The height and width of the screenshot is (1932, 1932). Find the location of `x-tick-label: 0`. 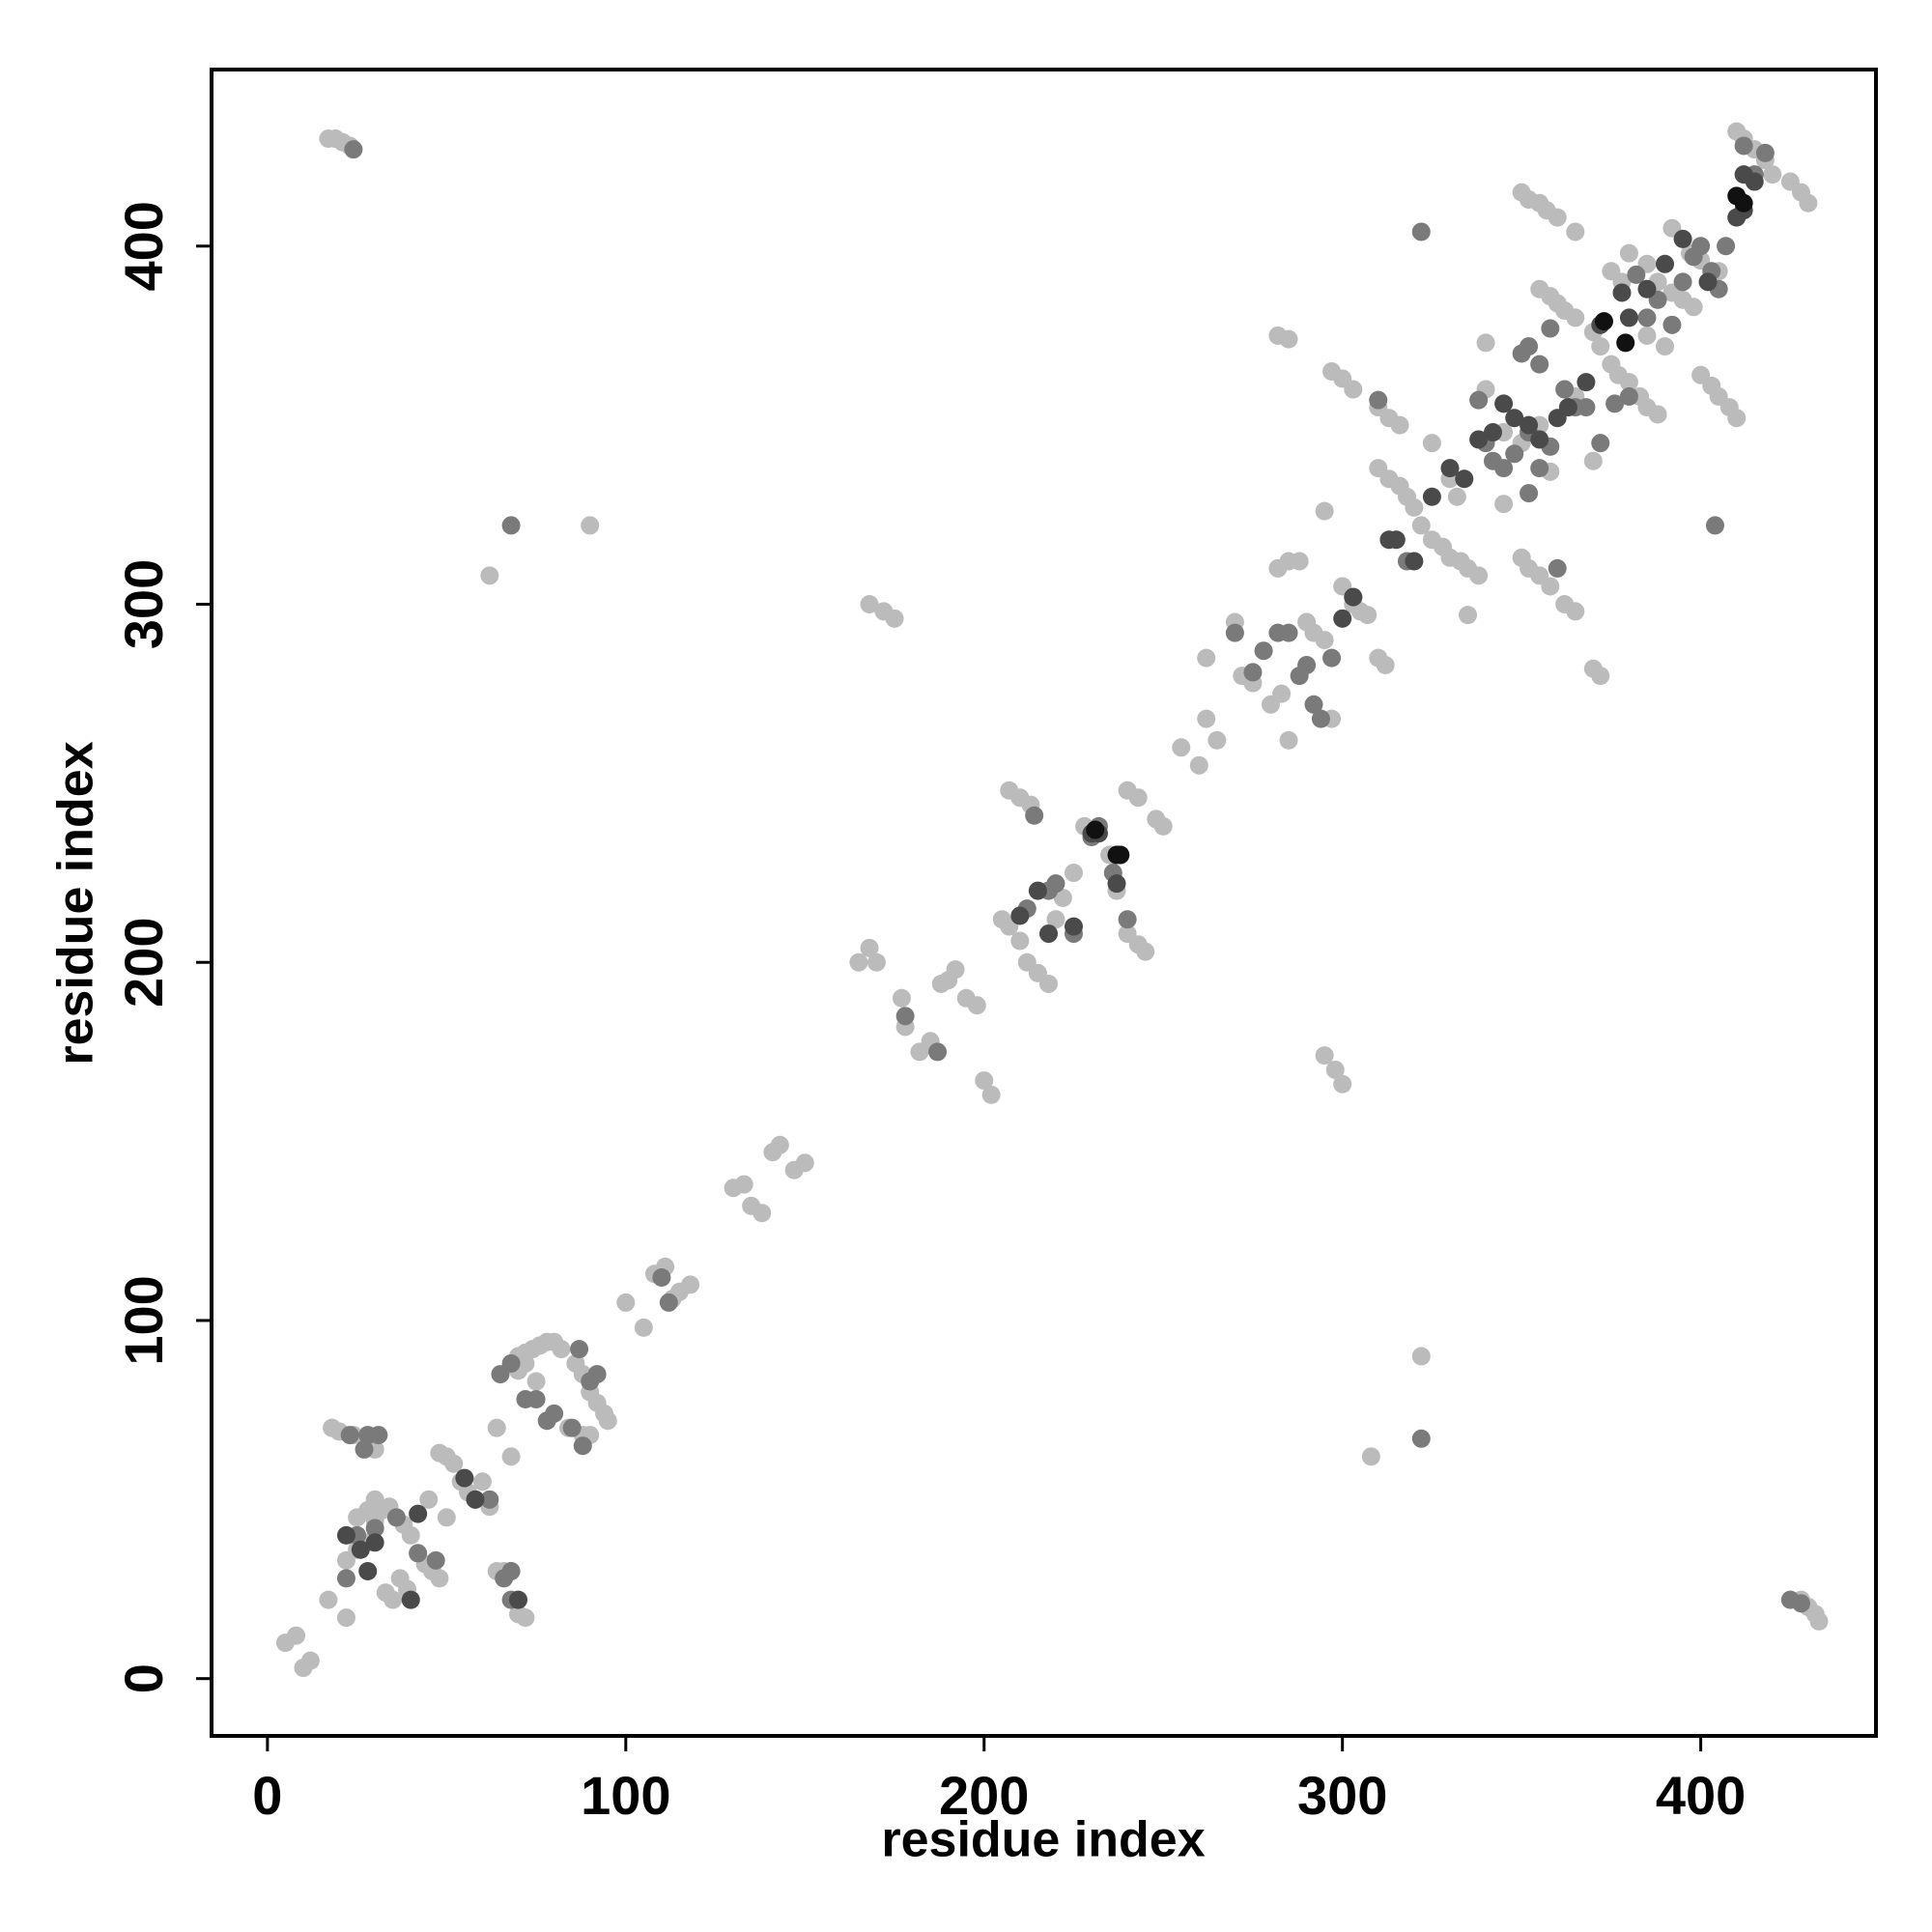

x-tick-label: 0 is located at coordinates (267, 1795).